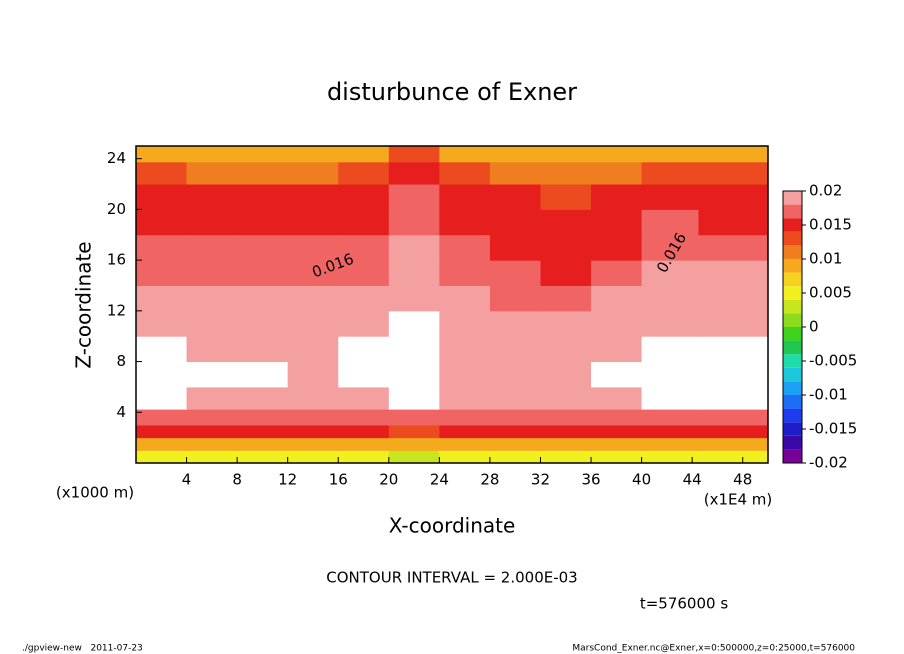 This screenshot has width=904, height=654. What do you see at coordinates (121, 361) in the screenshot?
I see `y-tick-label: 8` at bounding box center [121, 361].